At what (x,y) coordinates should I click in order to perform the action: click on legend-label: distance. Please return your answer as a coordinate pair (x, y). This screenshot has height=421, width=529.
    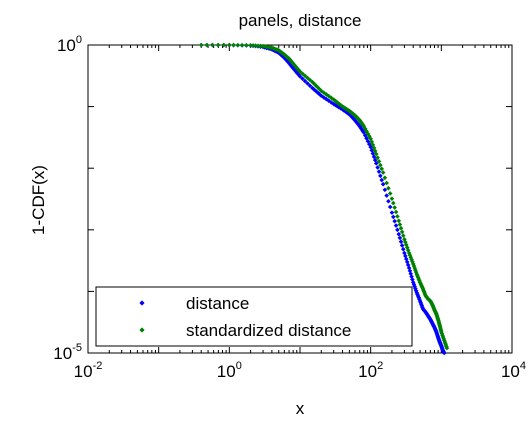
    Looking at the image, I should click on (217, 303).